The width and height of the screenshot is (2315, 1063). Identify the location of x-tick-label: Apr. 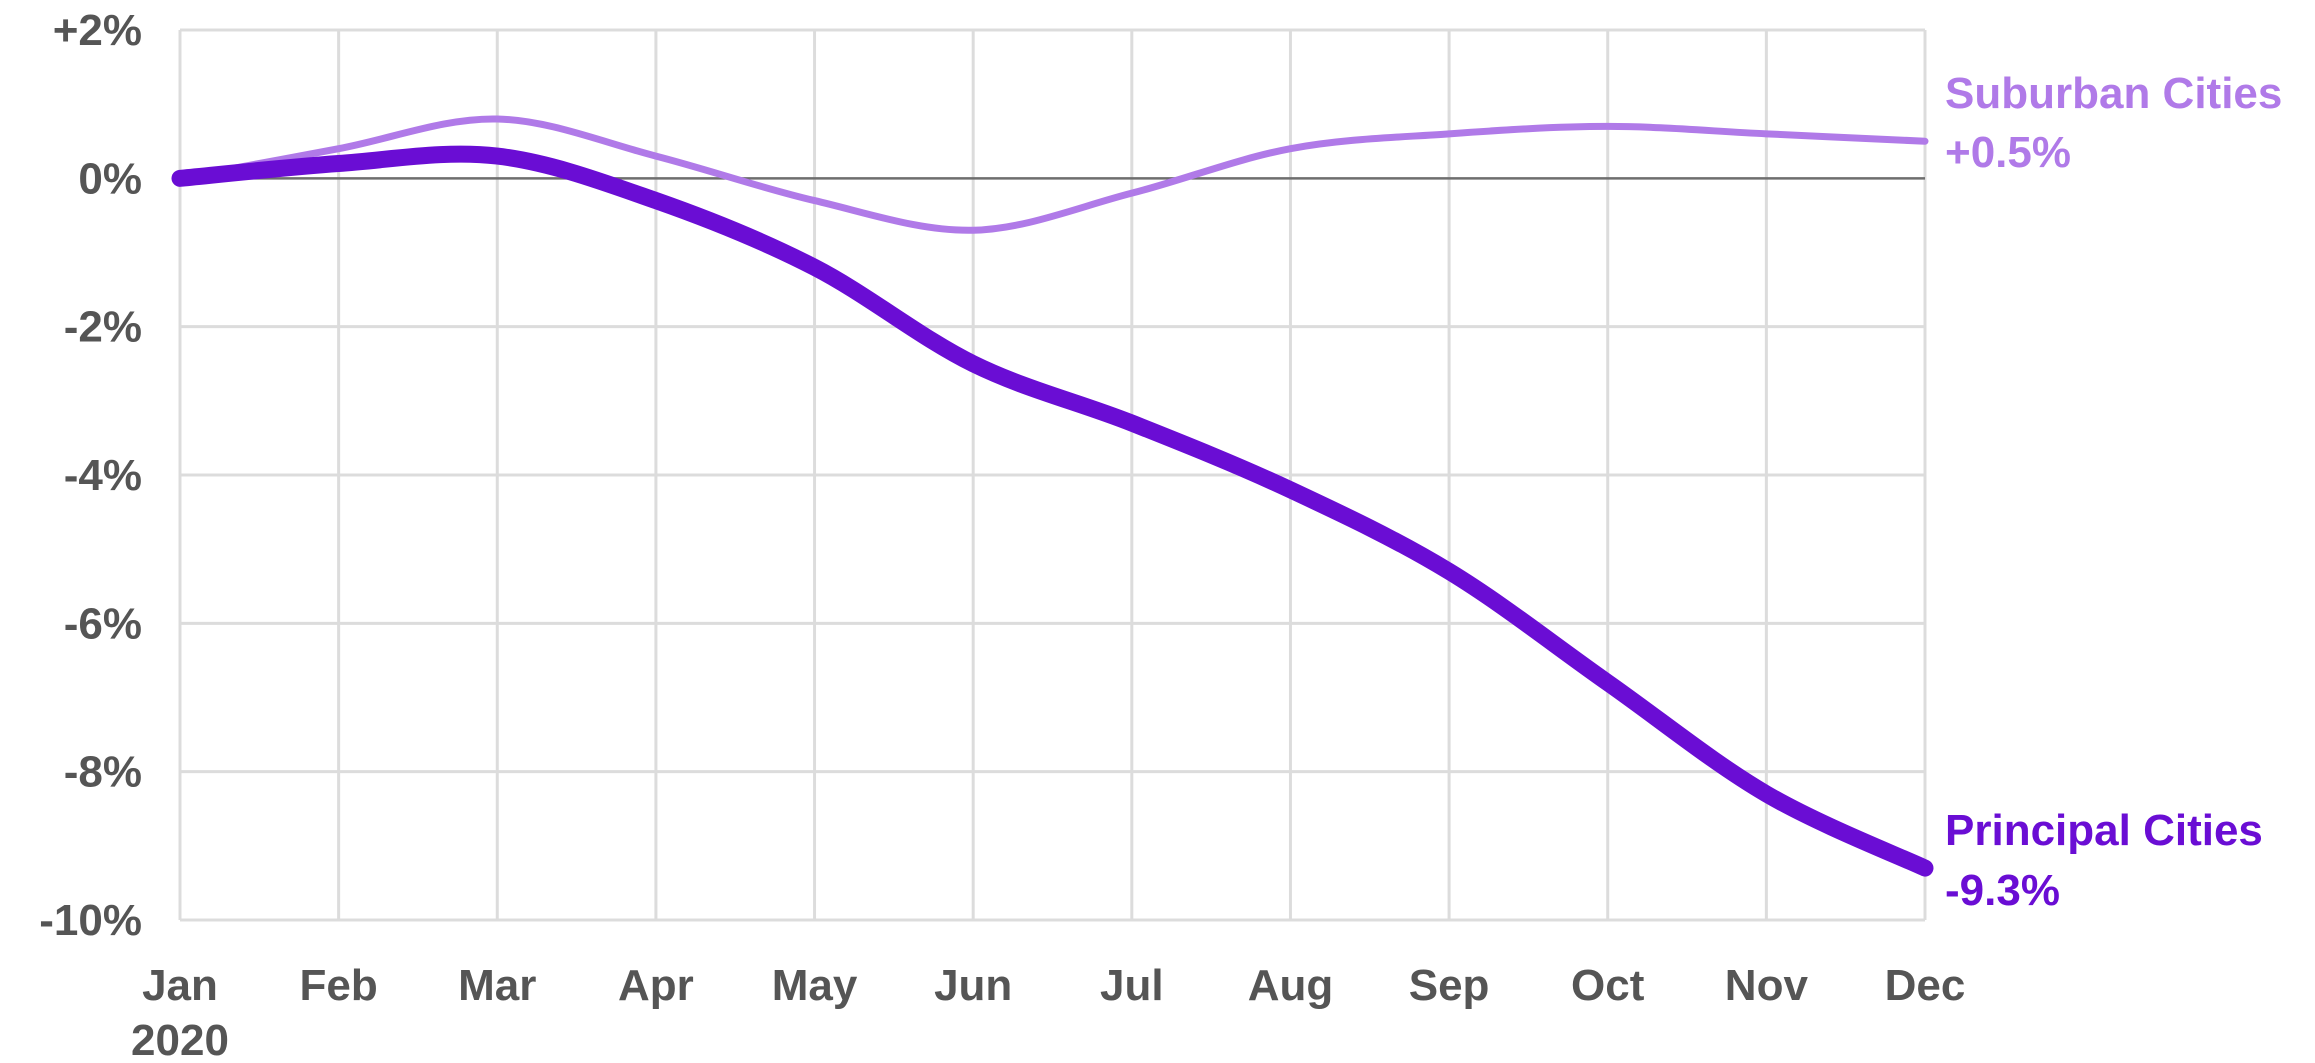
(656, 985).